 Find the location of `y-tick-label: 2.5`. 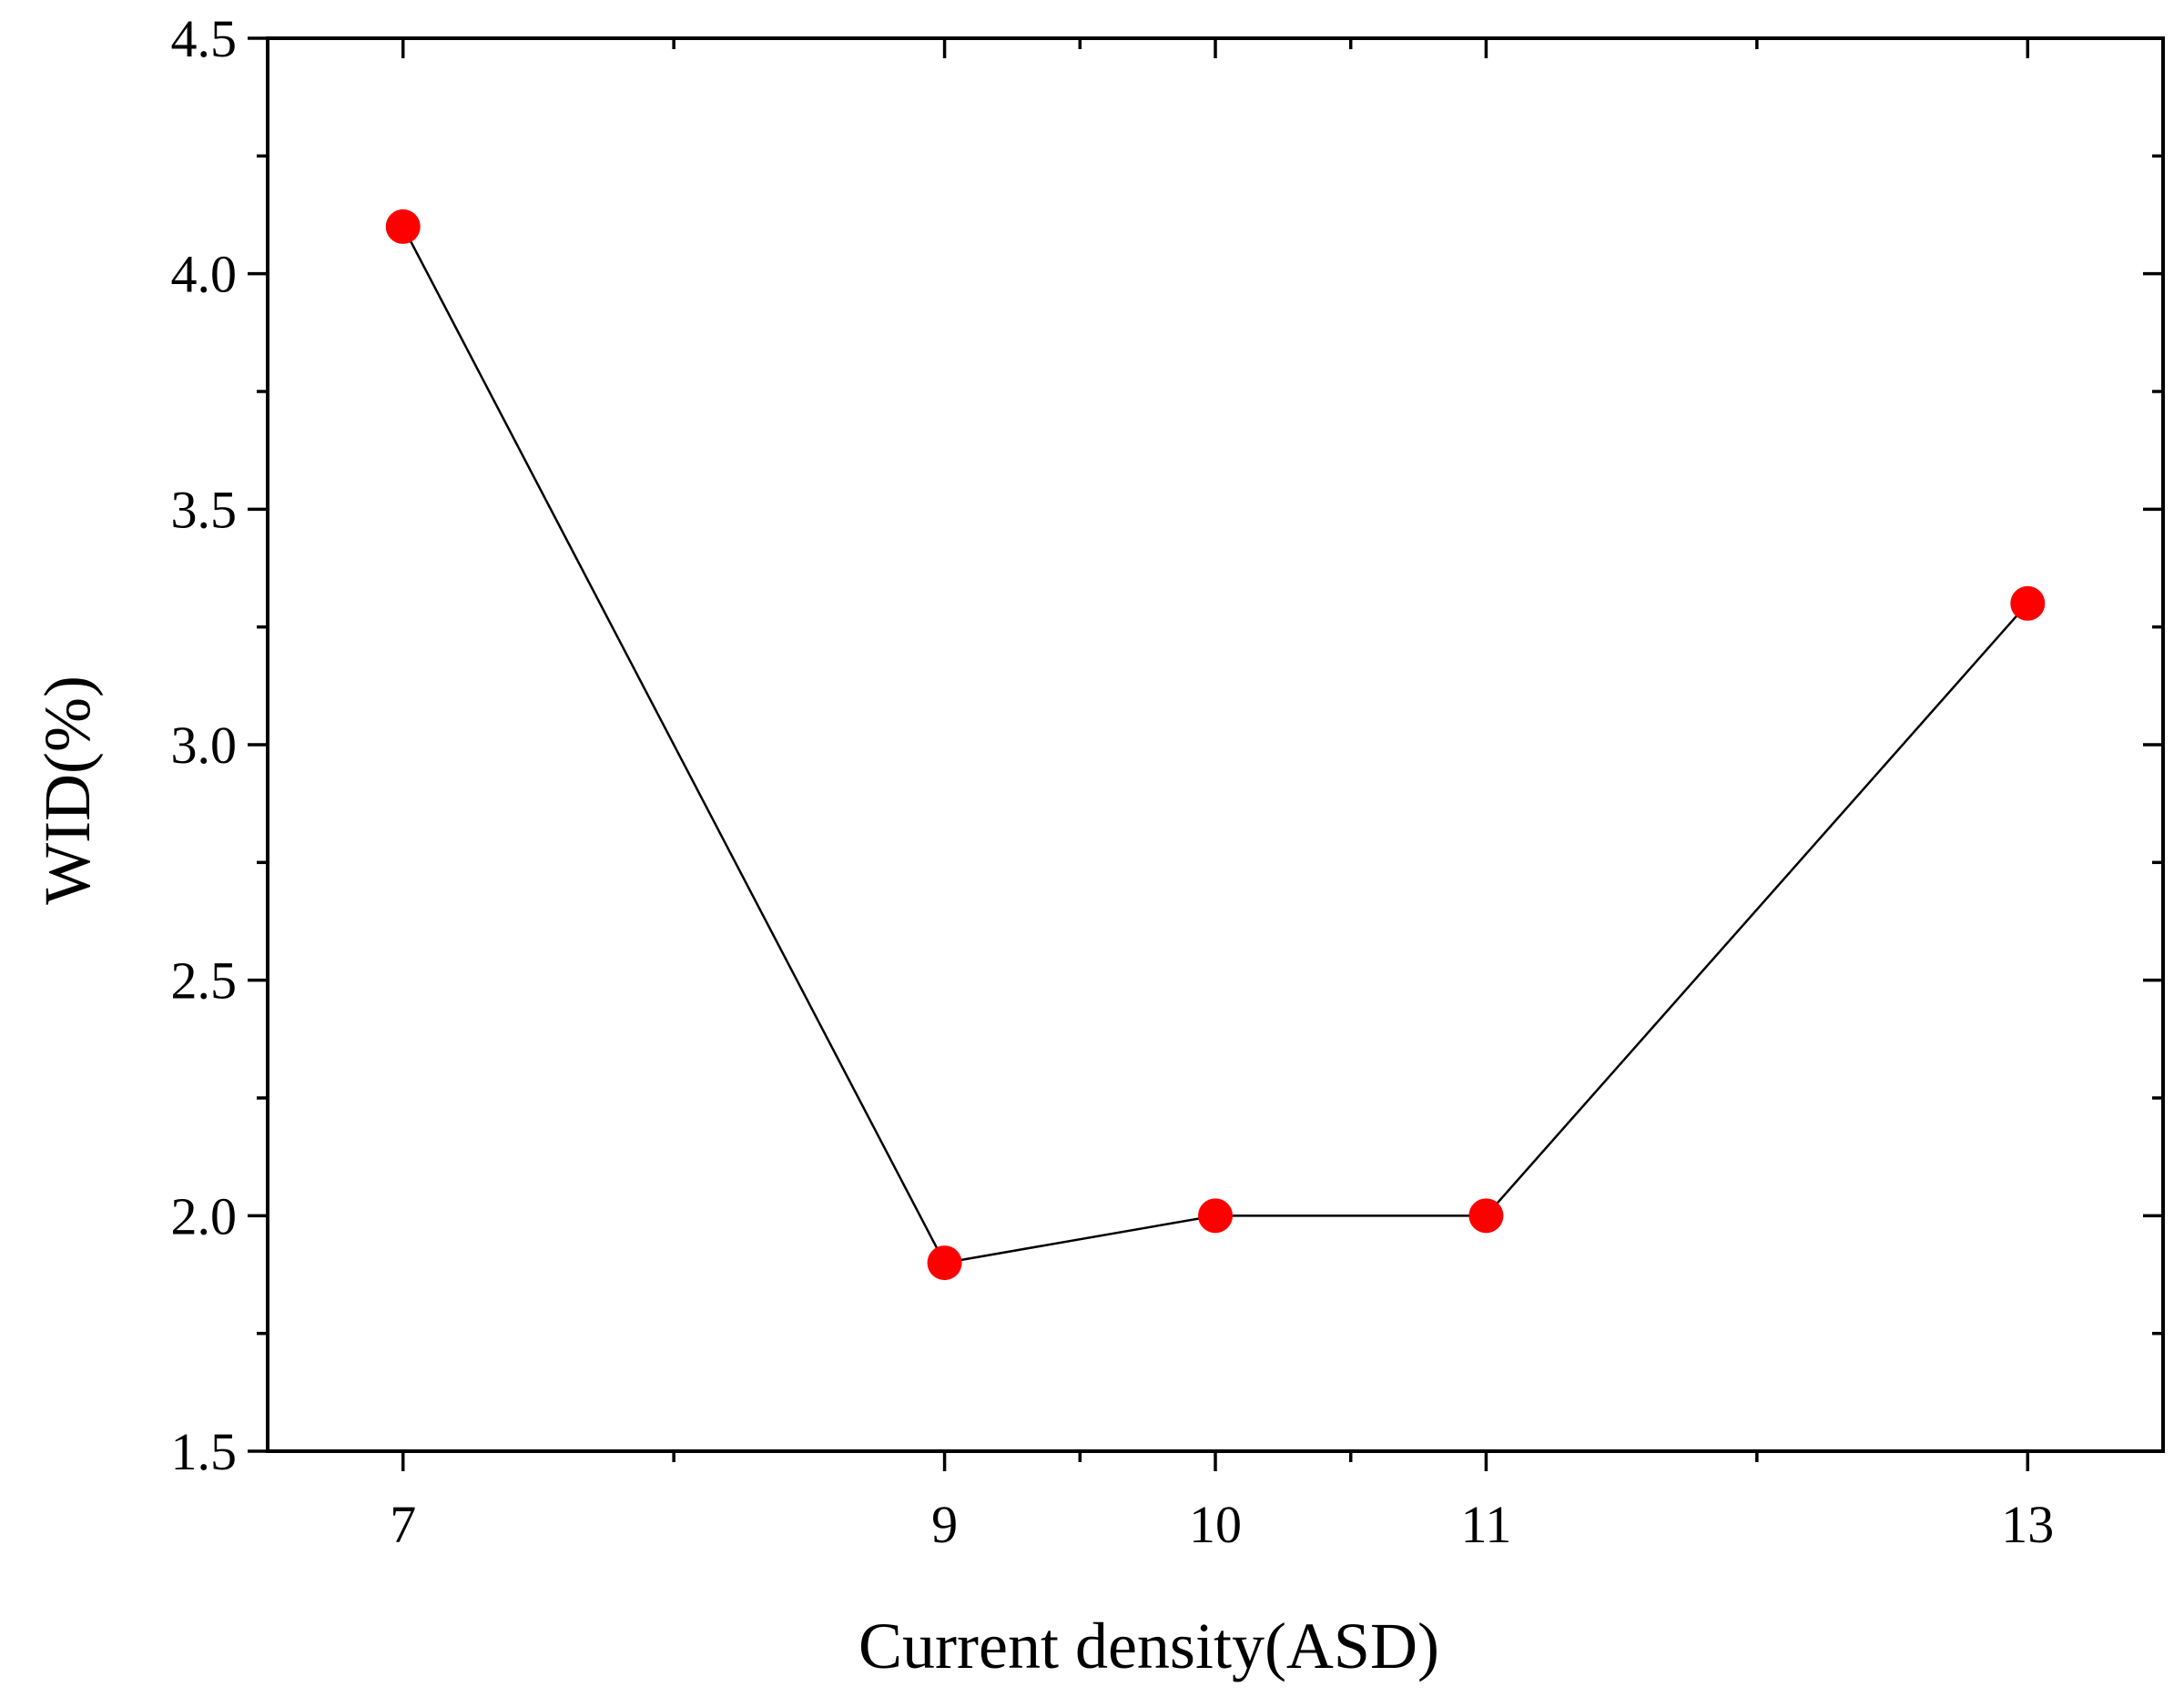

y-tick-label: 2.5 is located at coordinates (205, 981).